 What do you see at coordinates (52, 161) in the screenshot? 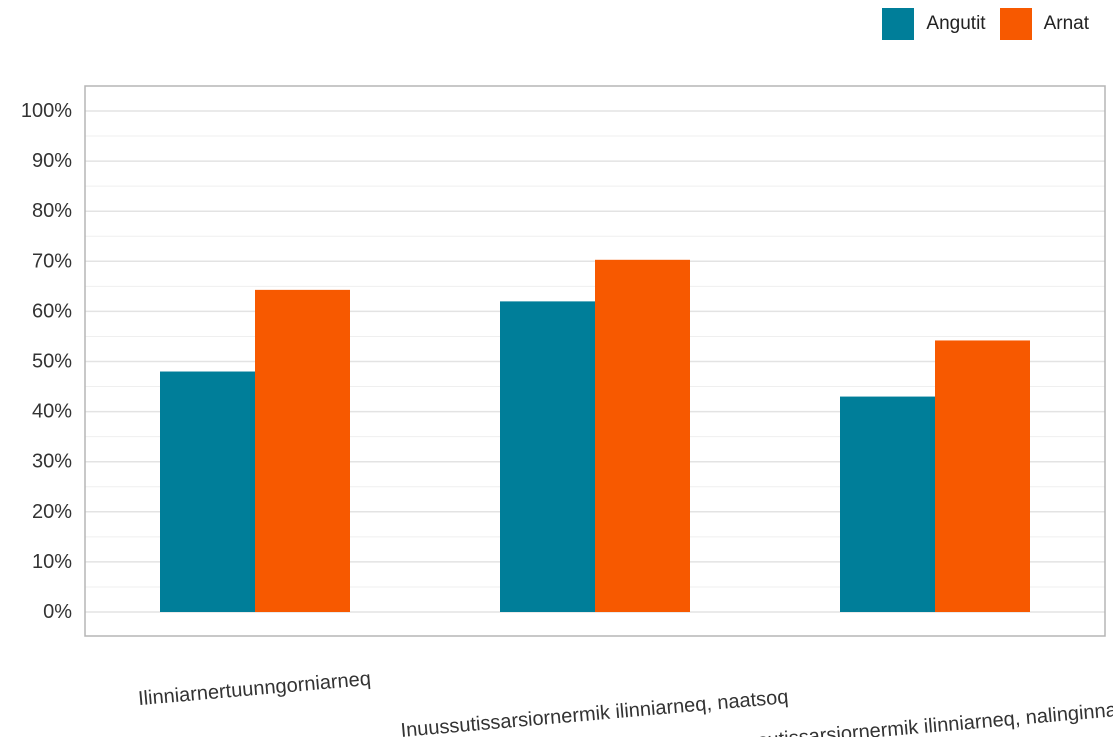
I see `y-tick-label: 90%` at bounding box center [52, 161].